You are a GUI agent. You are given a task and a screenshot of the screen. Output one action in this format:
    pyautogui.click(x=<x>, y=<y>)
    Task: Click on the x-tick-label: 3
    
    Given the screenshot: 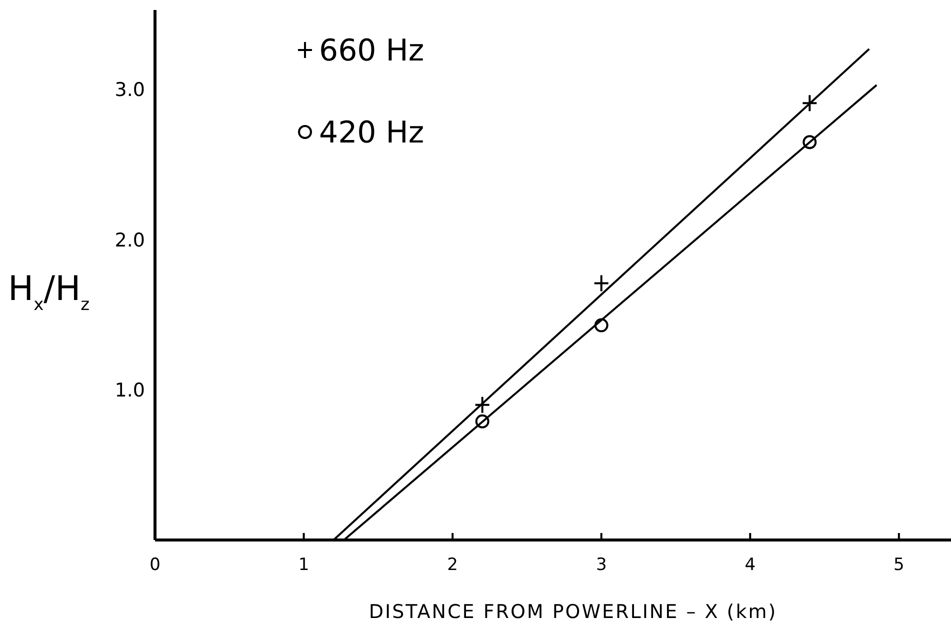 What is the action you would take?
    pyautogui.click(x=601, y=565)
    